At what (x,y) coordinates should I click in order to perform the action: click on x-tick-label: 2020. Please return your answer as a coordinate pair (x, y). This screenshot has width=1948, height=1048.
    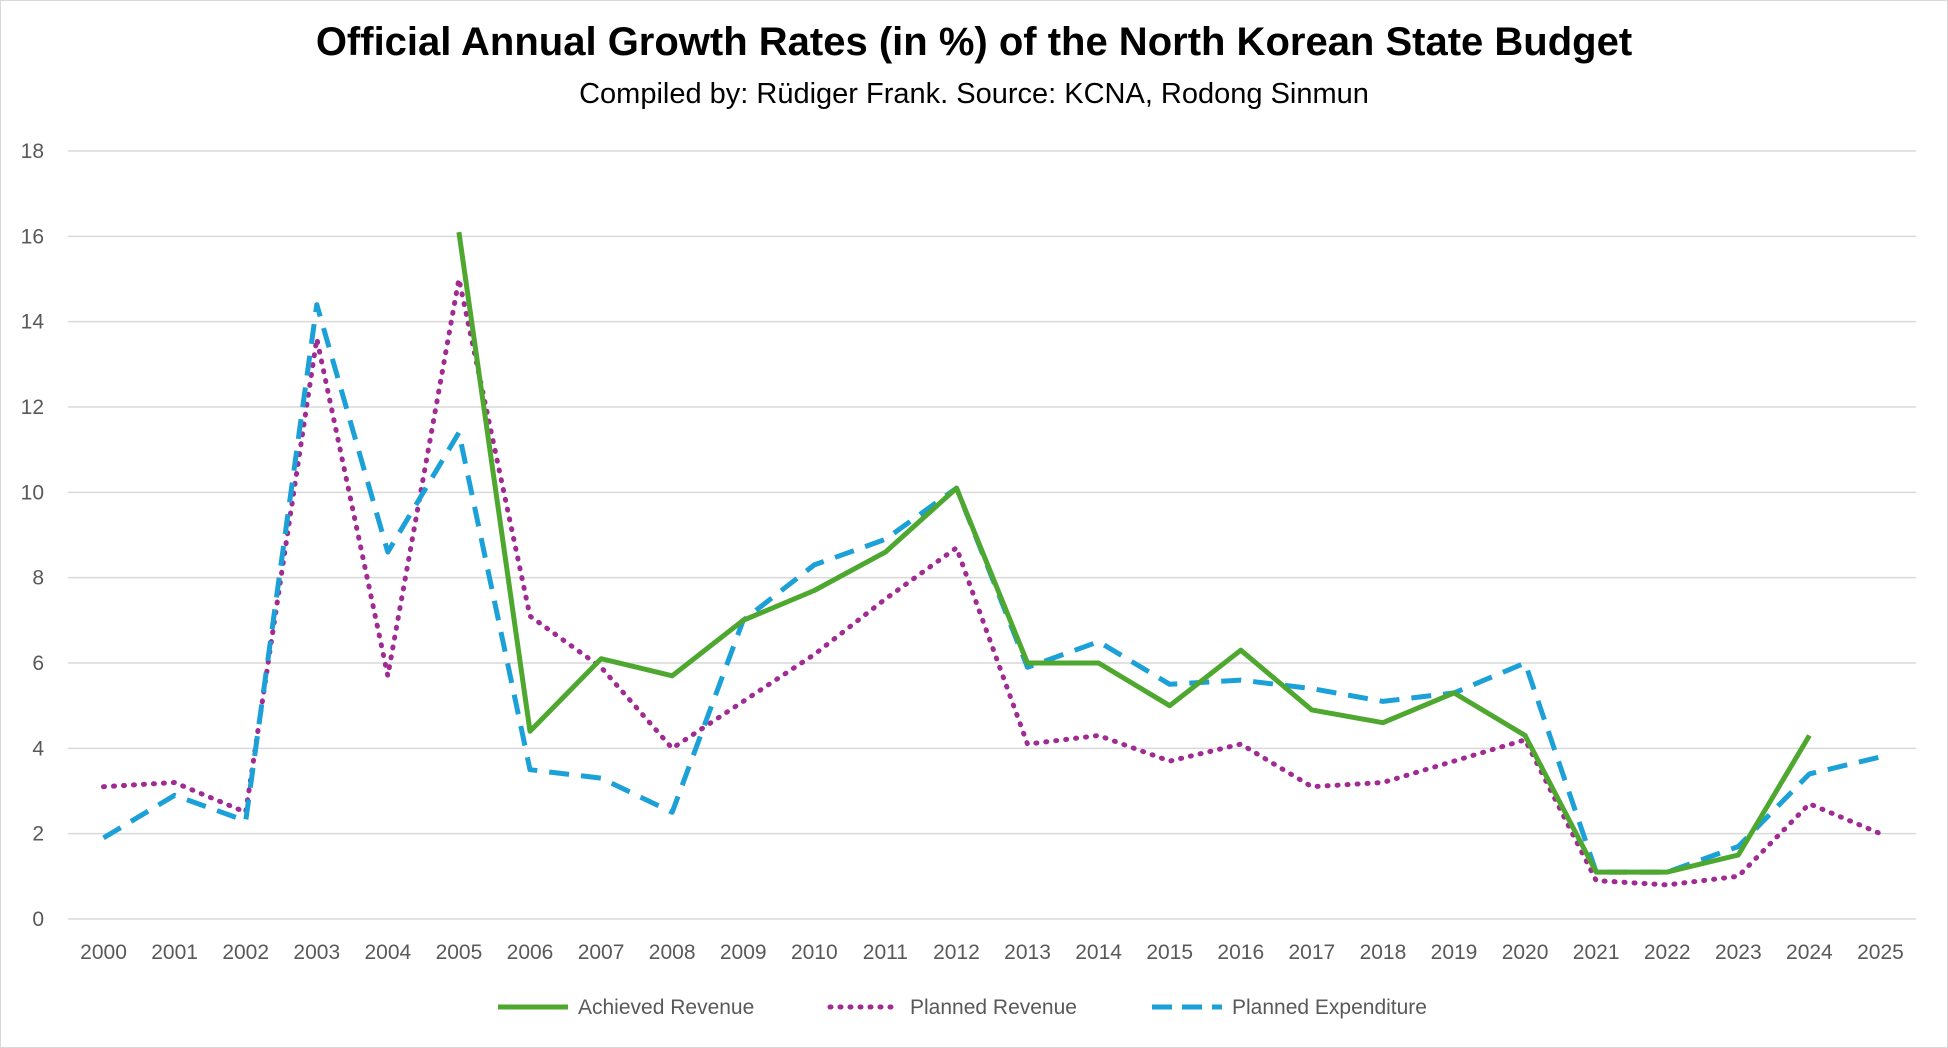
    Looking at the image, I should click on (1525, 952).